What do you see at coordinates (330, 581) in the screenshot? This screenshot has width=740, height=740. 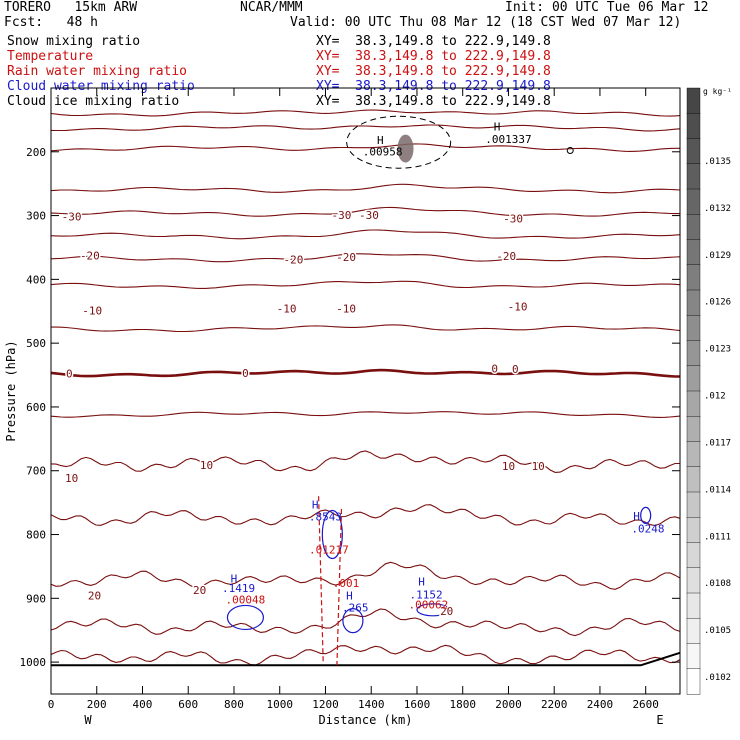 I see `rain-dashed-contour` at bounding box center [330, 581].